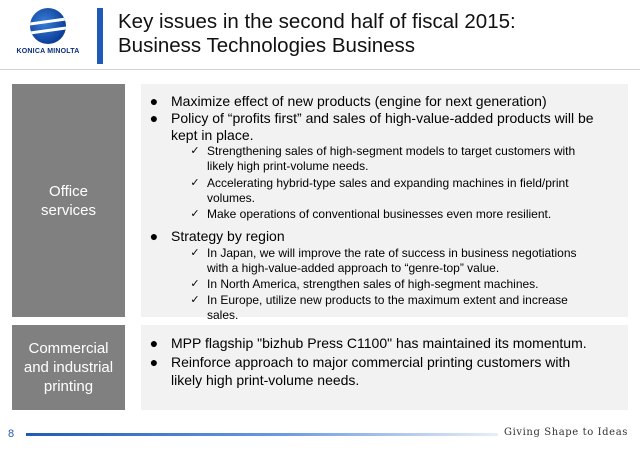  What do you see at coordinates (267, 45) in the screenshot?
I see `title-line-2: Business Technologies Business` at bounding box center [267, 45].